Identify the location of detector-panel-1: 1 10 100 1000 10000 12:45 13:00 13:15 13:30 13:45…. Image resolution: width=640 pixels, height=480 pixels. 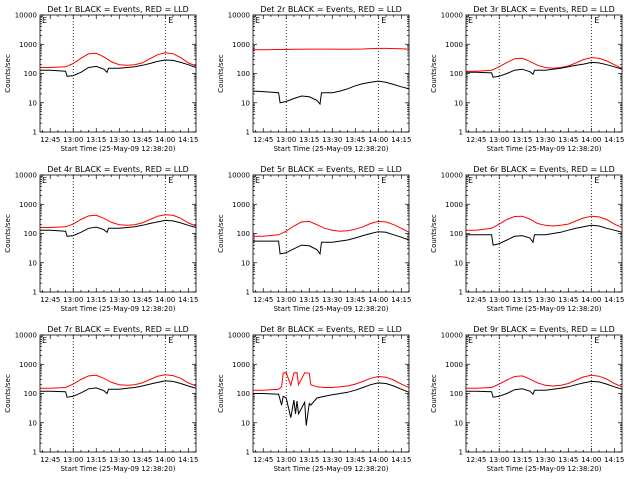
(101, 79).